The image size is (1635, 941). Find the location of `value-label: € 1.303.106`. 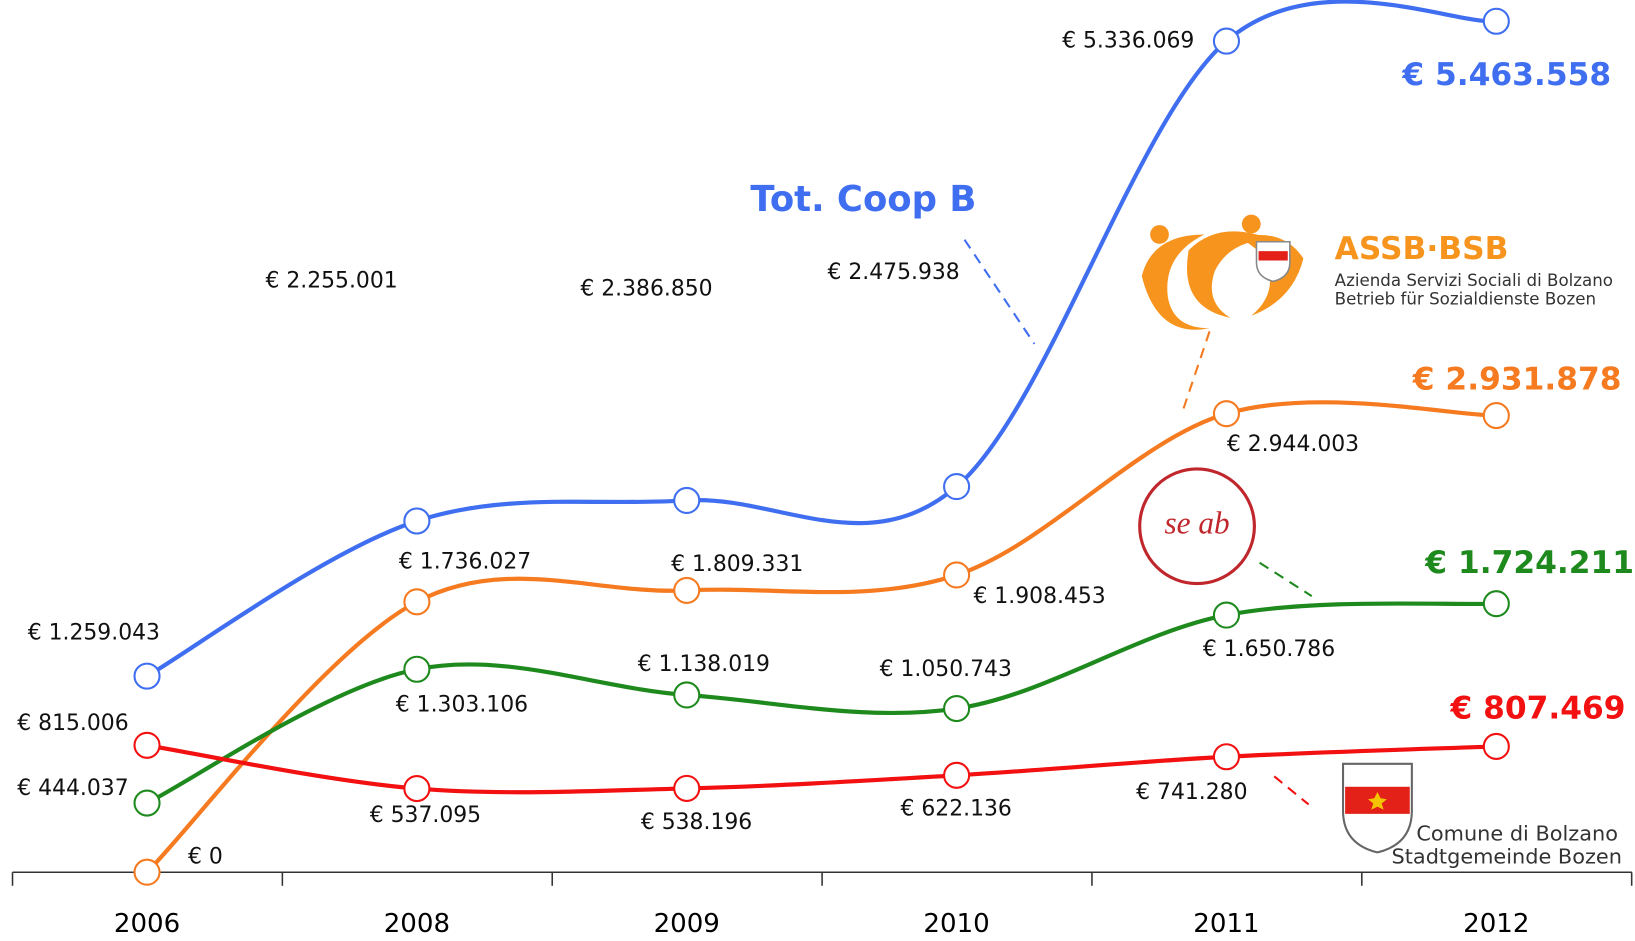

value-label: € 1.303.106 is located at coordinates (462, 704).